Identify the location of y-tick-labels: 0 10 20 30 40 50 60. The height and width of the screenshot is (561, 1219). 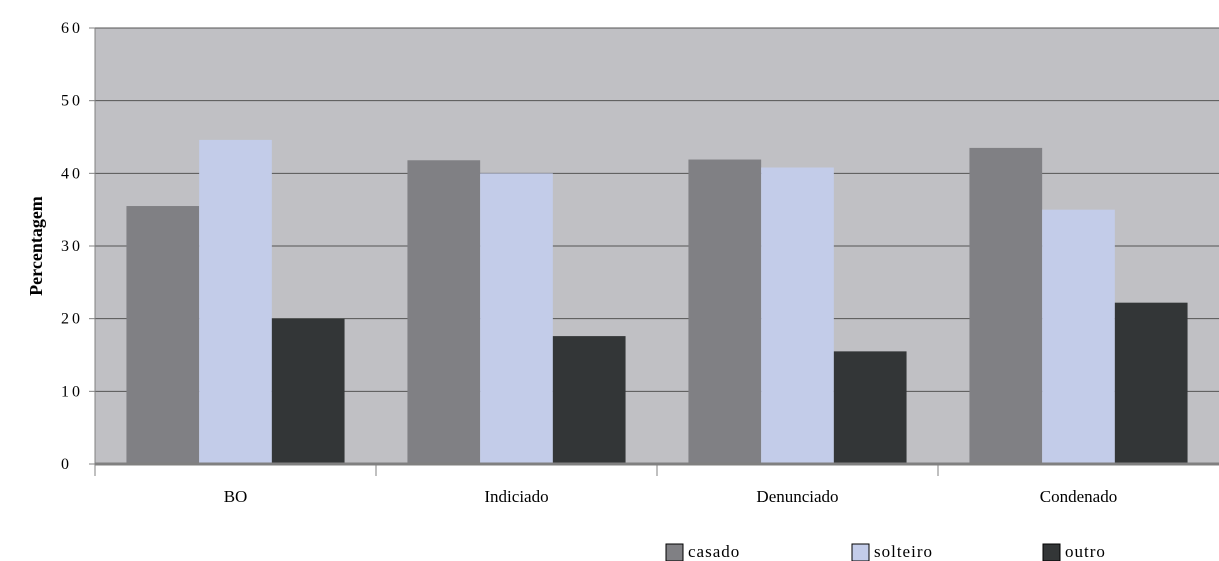
(72, 246).